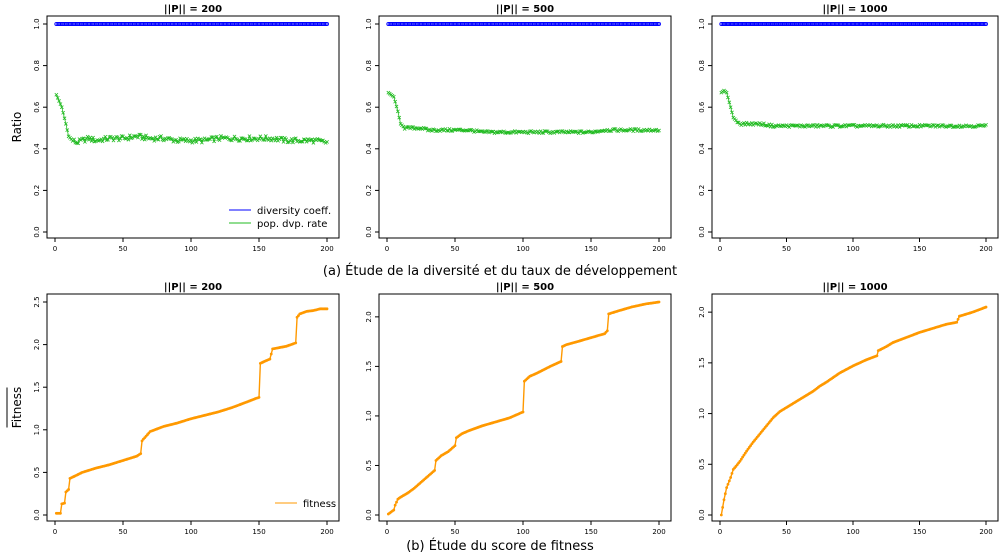 This screenshot has height=555, width=1000. I want to click on x-tick-label: 100, so click(852, 249).